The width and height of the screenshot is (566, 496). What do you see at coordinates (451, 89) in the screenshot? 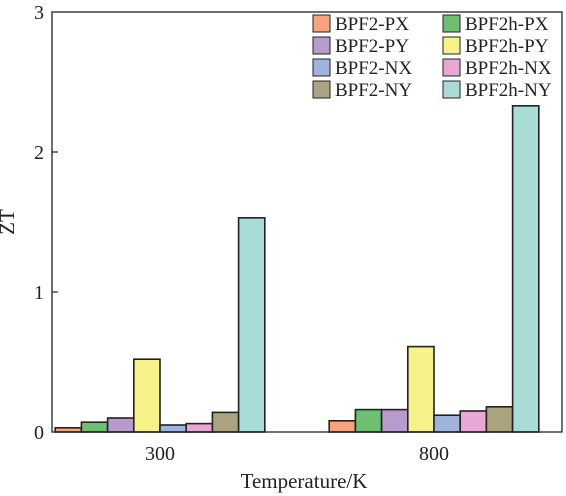
I see `legend-swatch-bpf2h-ny` at bounding box center [451, 89].